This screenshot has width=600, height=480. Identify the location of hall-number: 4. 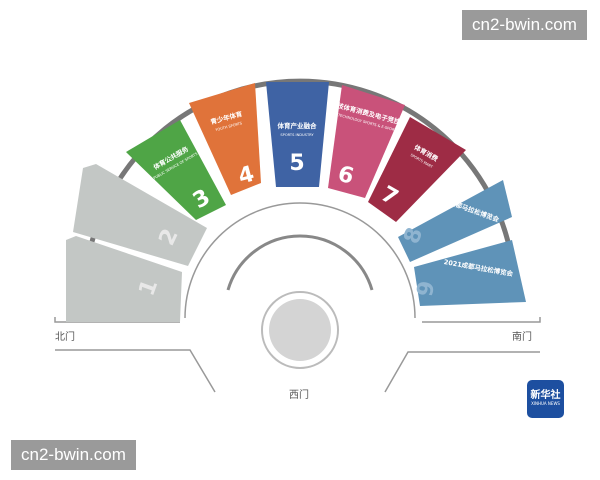
(246, 176).